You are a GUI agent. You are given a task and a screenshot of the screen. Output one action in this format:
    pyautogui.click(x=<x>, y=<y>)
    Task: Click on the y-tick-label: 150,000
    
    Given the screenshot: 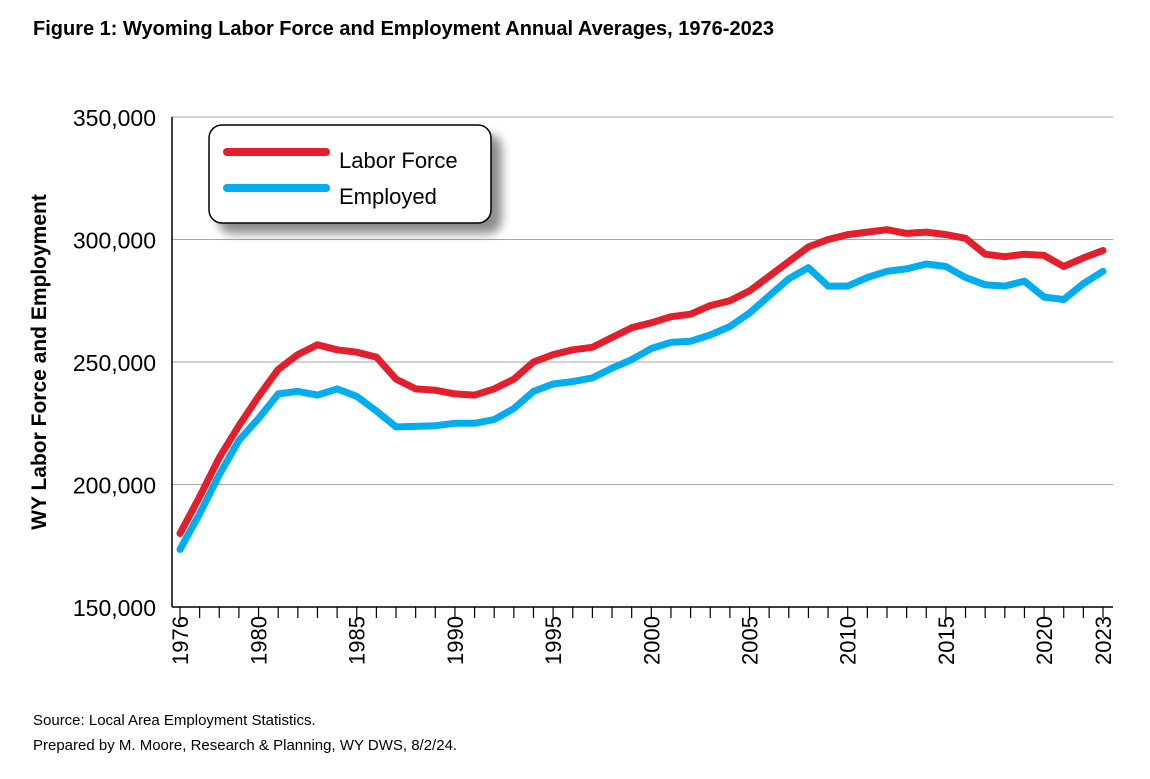 What is the action you would take?
    pyautogui.click(x=114, y=608)
    